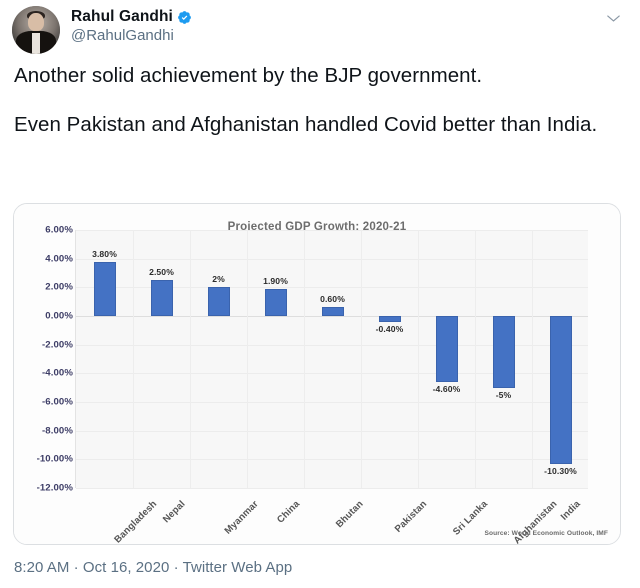  What do you see at coordinates (54, 459) in the screenshot?
I see `chart-y-tick-label: -10.00%` at bounding box center [54, 459].